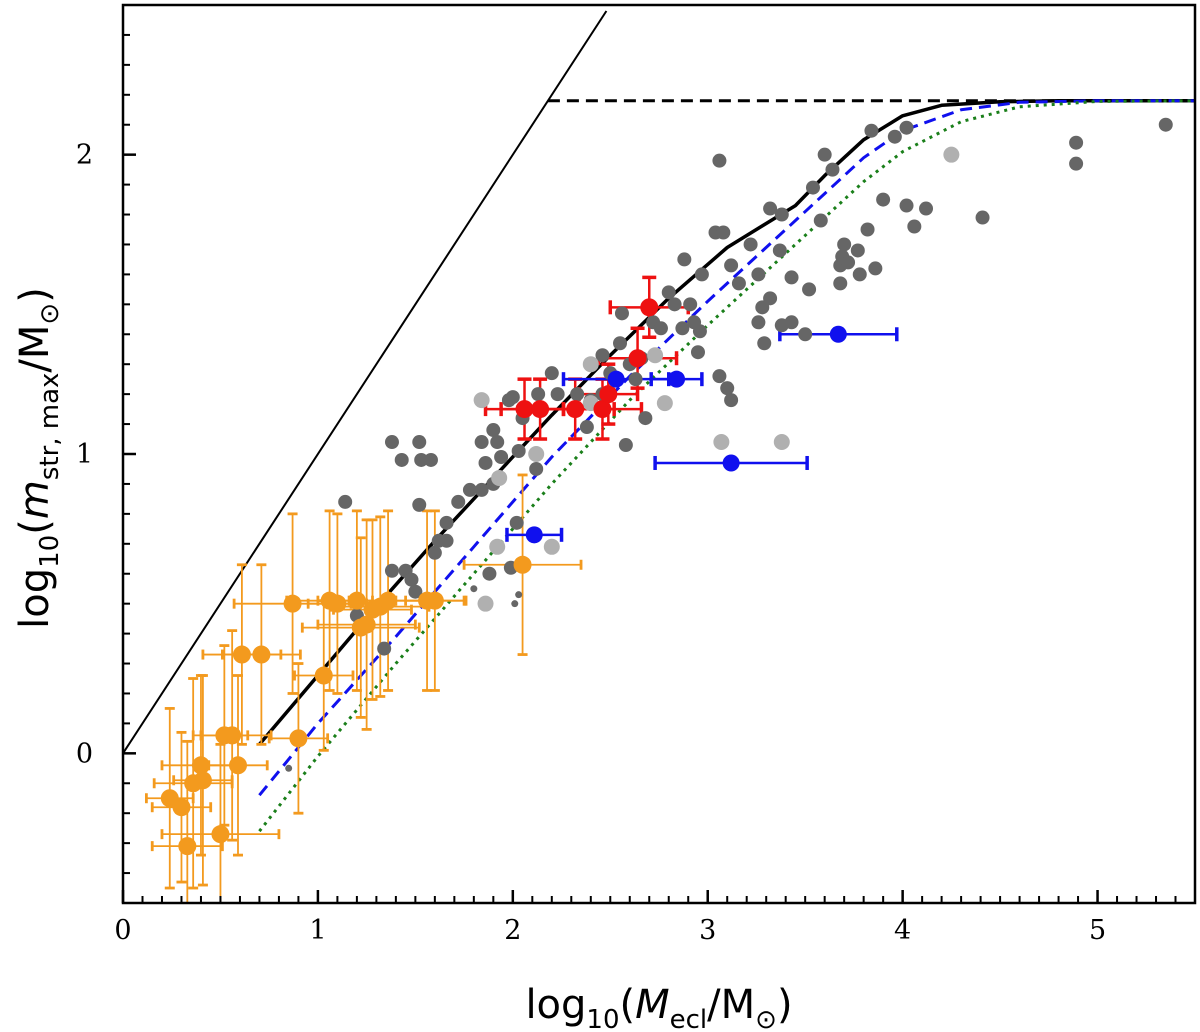 The image size is (1200, 1032). What do you see at coordinates (84, 753) in the screenshot?
I see `y-tick-label: 0` at bounding box center [84, 753].